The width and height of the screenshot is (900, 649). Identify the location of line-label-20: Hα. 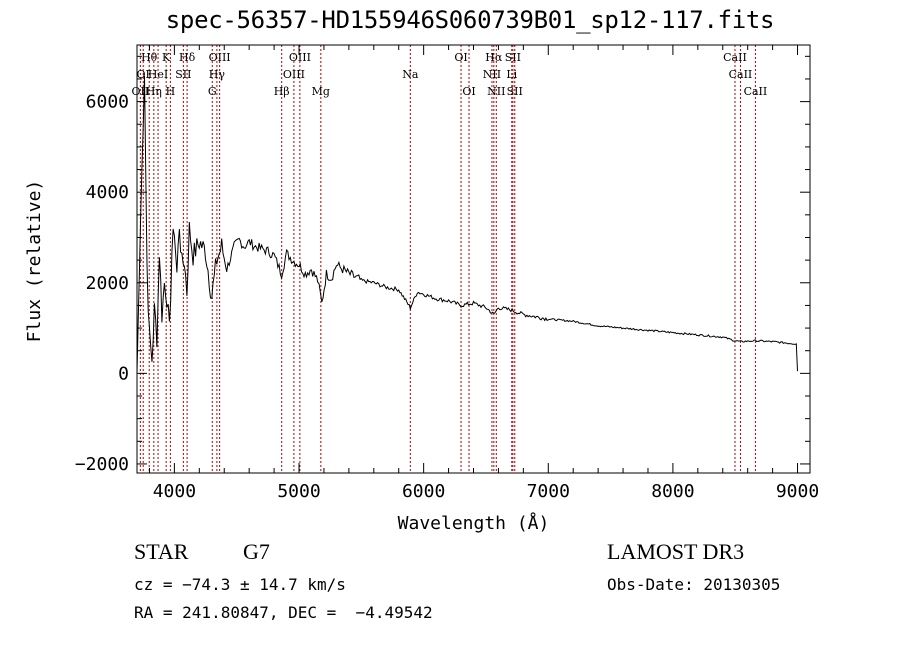
(494, 57).